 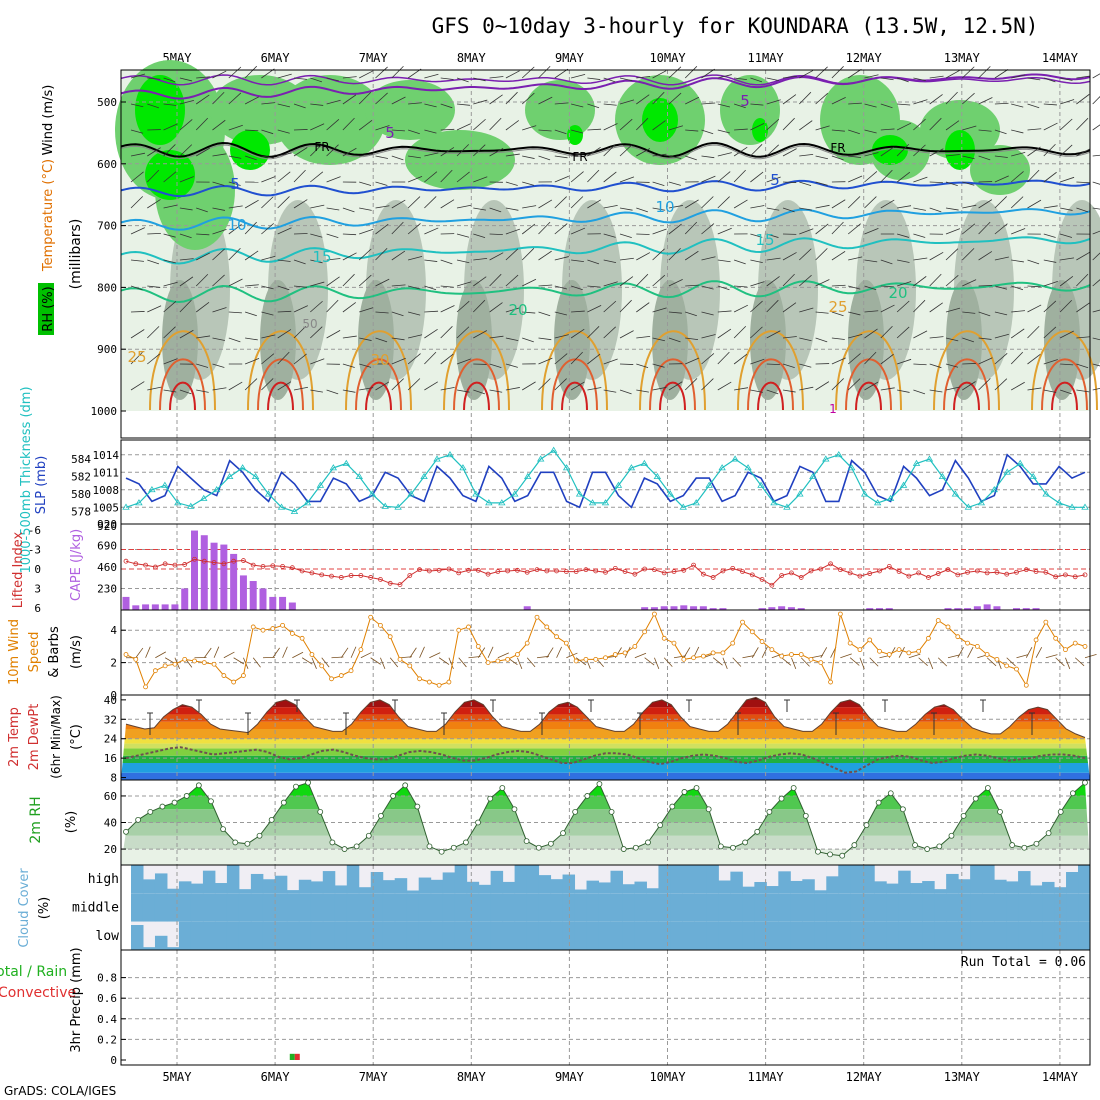 I want to click on axis-label: (6hr Min/Max), so click(x=56, y=737).